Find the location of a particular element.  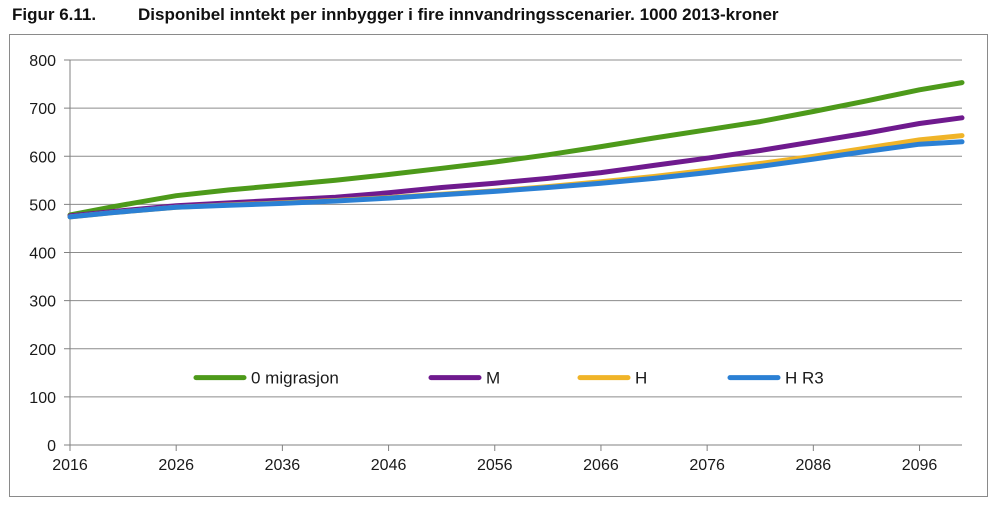

legend-label: M is located at coordinates (493, 378).